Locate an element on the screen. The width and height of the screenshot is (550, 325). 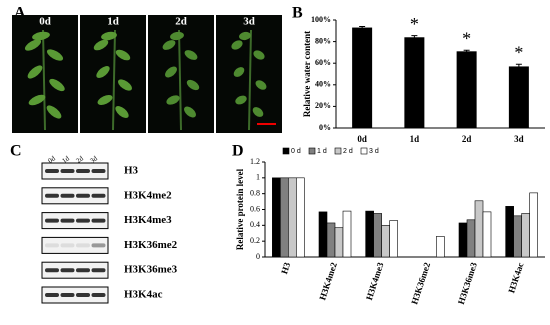
x-tick-label: H3K4me2 is located at coordinates (328, 281).